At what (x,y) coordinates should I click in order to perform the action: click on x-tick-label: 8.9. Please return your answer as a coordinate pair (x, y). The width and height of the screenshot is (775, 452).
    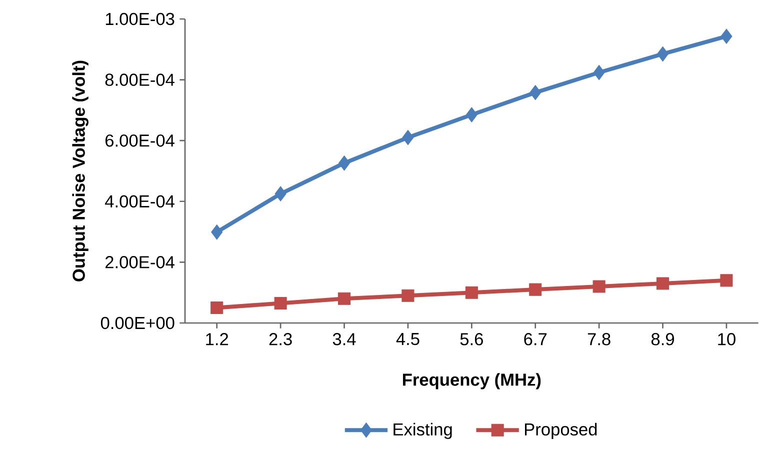
    Looking at the image, I should click on (662, 339).